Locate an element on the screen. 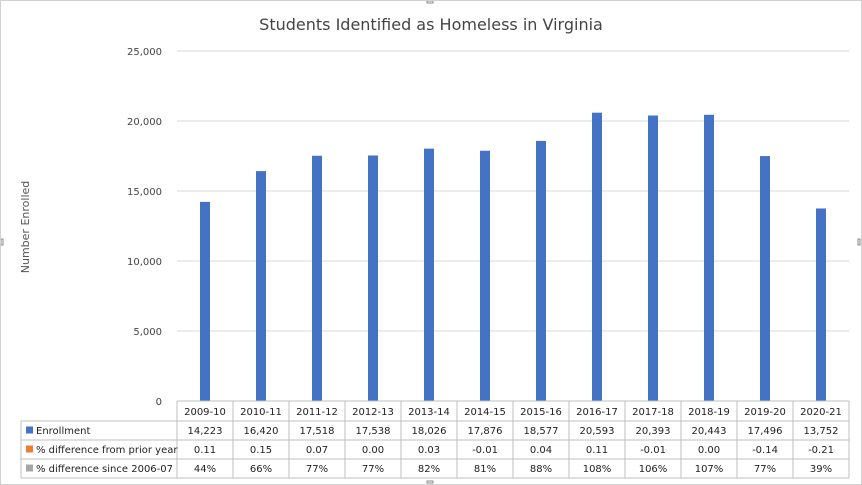 The height and width of the screenshot is (485, 862). data-label: 0.07 is located at coordinates (317, 450).